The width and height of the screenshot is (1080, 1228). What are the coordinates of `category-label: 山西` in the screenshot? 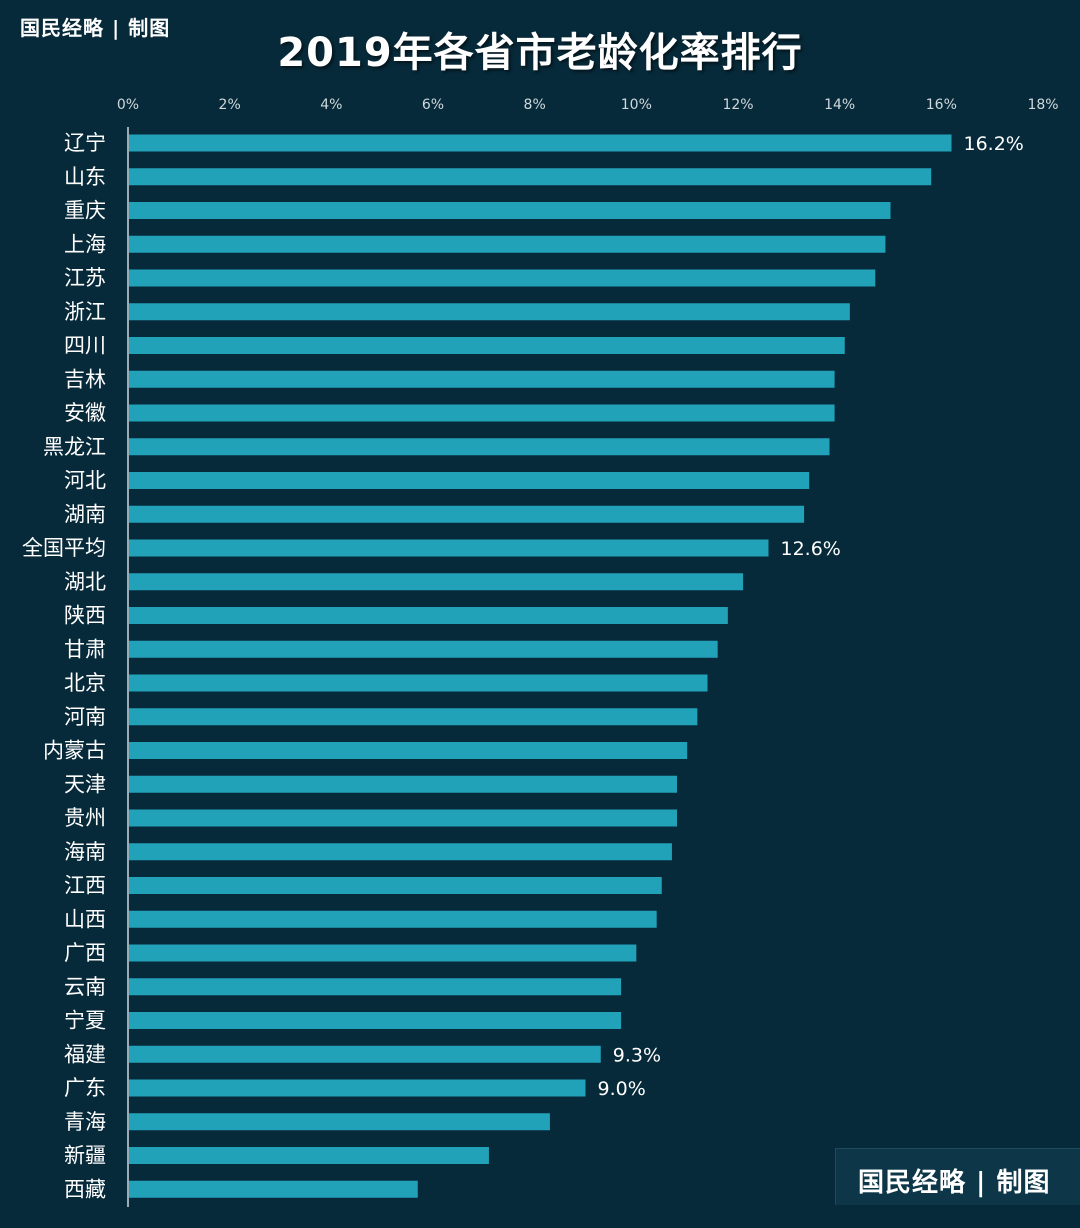 It's located at (85, 919).